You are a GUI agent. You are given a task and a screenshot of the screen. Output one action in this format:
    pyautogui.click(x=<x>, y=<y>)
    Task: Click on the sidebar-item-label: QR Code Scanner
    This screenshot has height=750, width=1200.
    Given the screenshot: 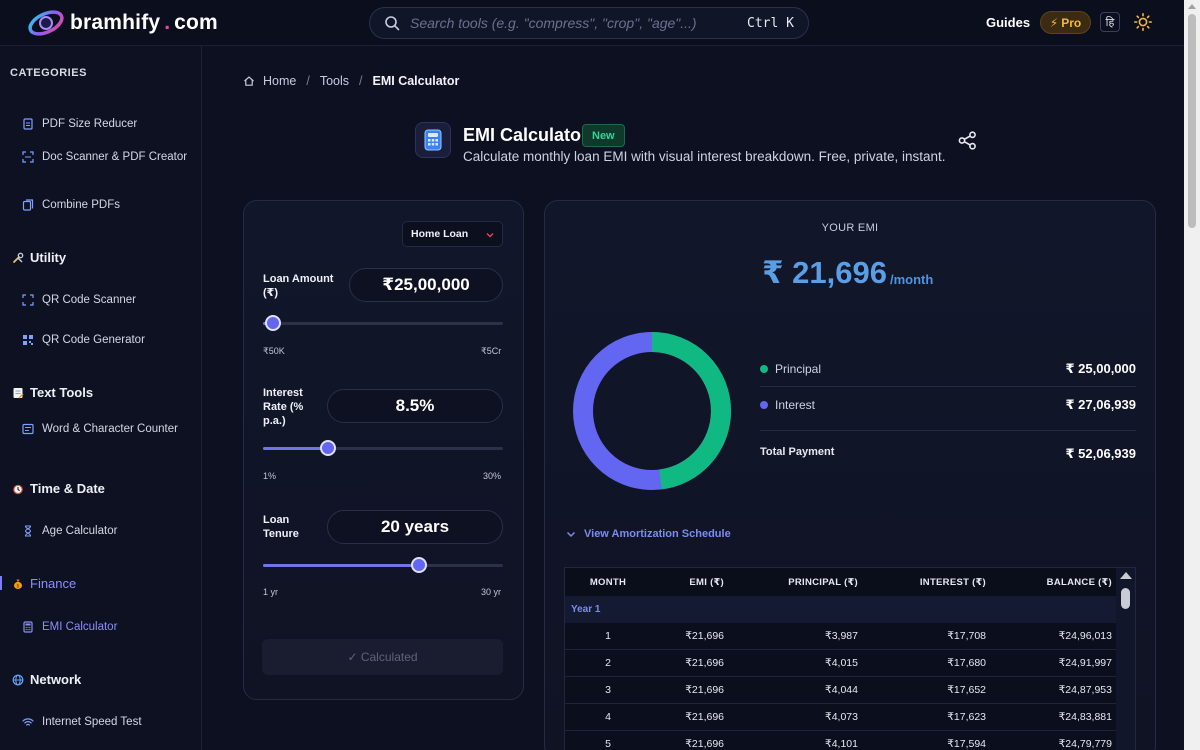 What is the action you would take?
    pyautogui.click(x=89, y=300)
    